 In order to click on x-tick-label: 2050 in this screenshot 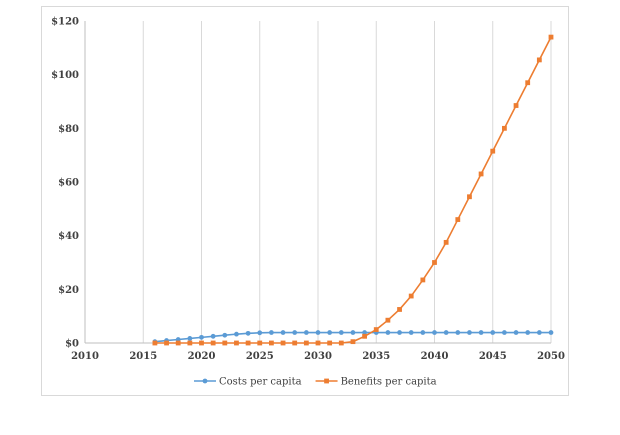, I will do `click(551, 356)`.